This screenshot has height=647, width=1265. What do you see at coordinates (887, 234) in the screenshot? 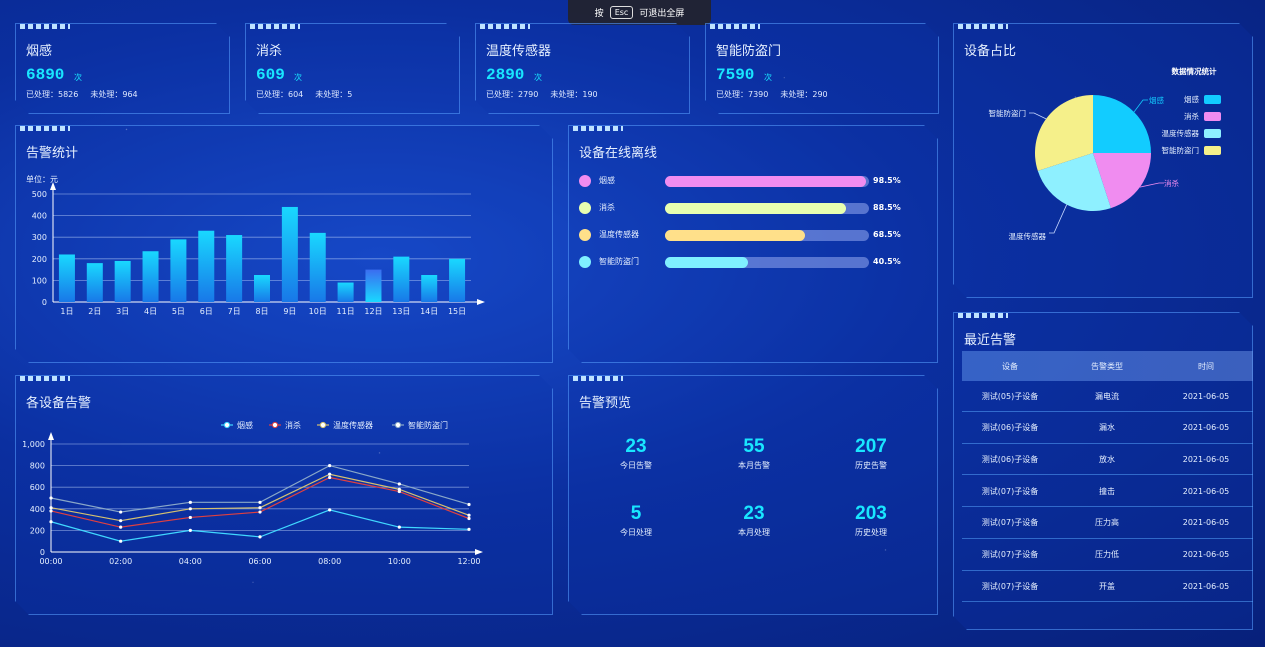
I see `progress-value: 68.5%` at bounding box center [887, 234].